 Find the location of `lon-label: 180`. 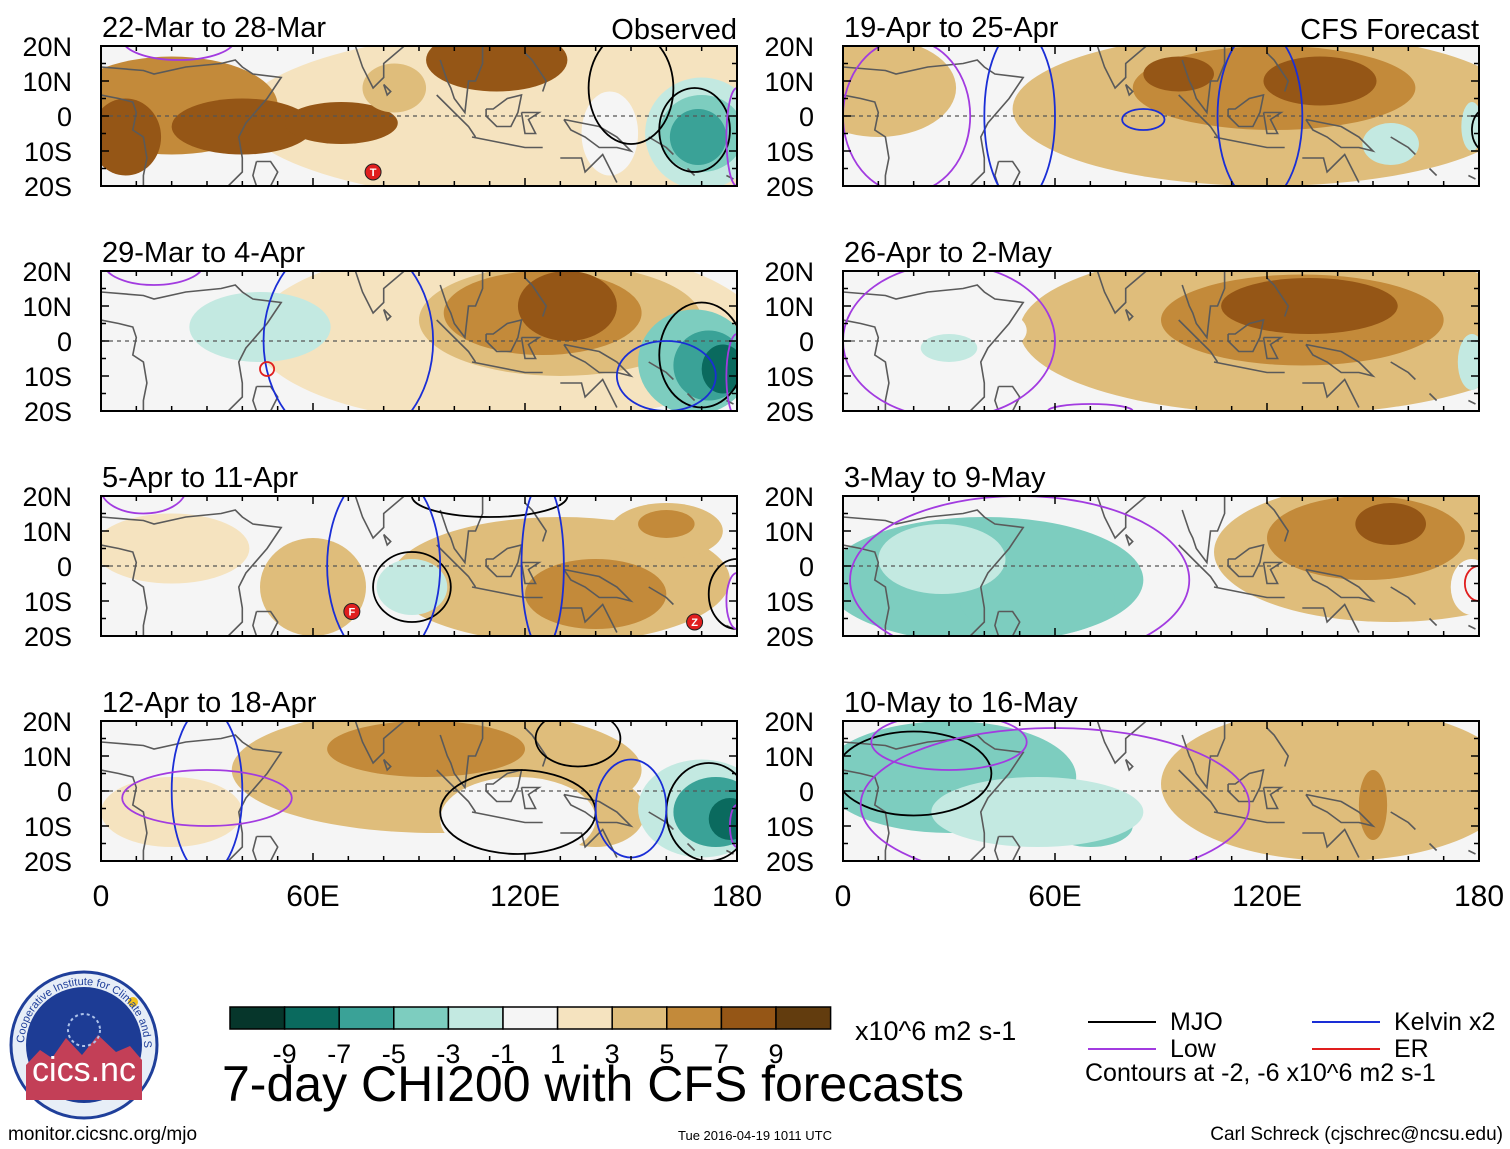

lon-label: 180 is located at coordinates (737, 896).